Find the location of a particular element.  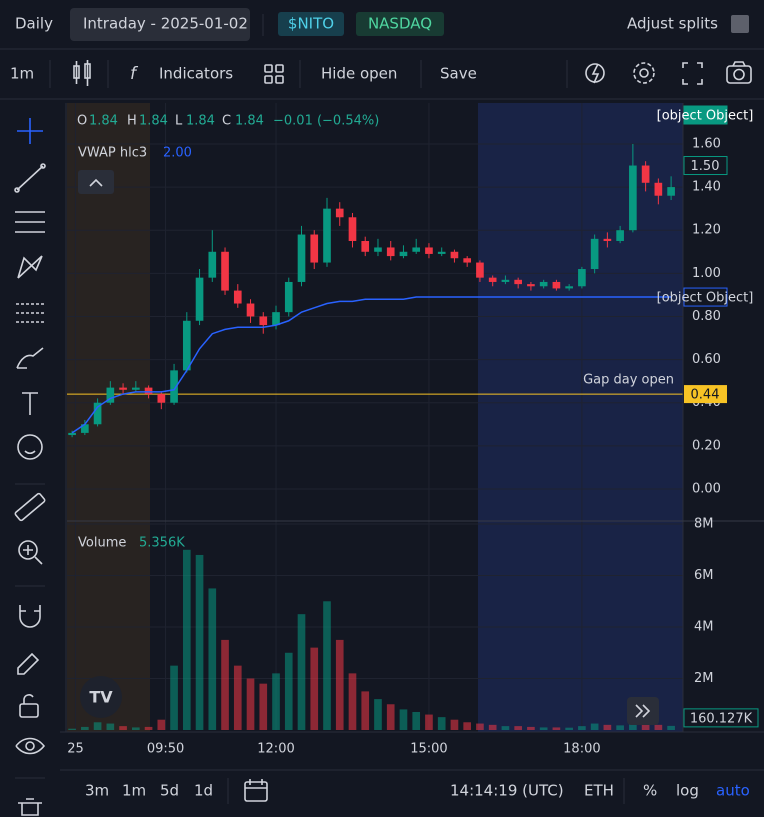

logo-mark: TV is located at coordinates (101, 697).